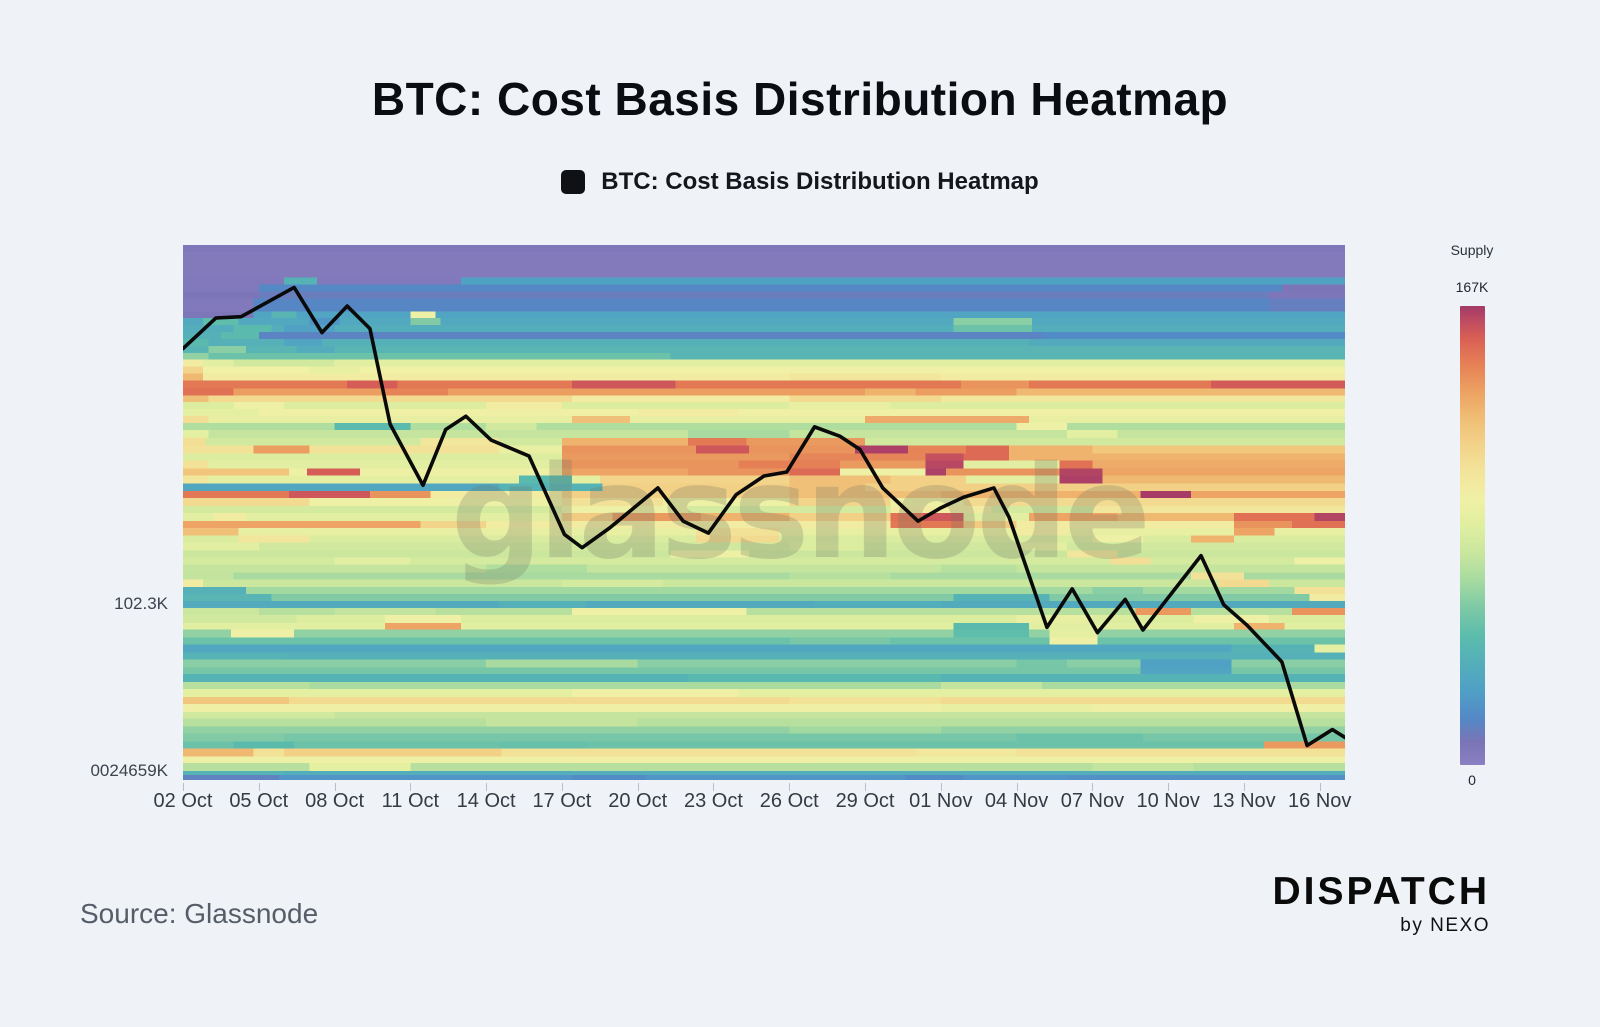 The height and width of the screenshot is (1027, 1600). I want to click on y-axis-label-mid: 102.3K, so click(141, 603).